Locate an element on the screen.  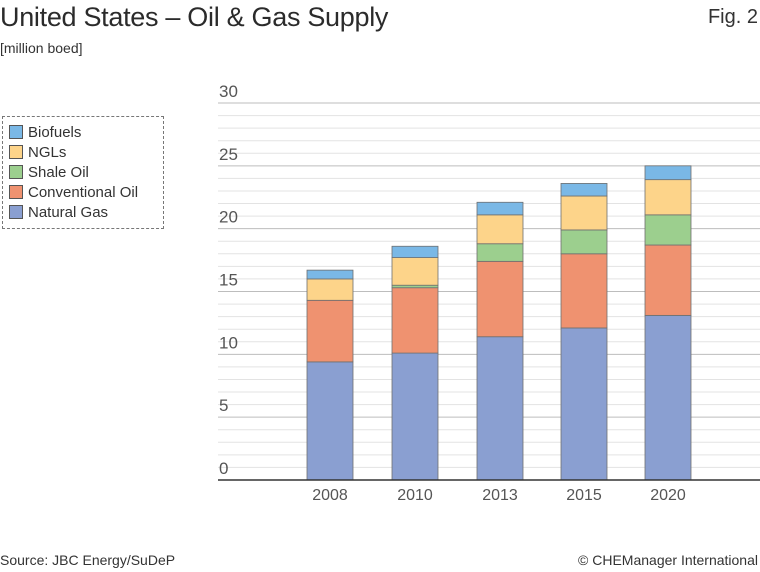
bar-segment-natural-gas-2008 is located at coordinates (330, 421).